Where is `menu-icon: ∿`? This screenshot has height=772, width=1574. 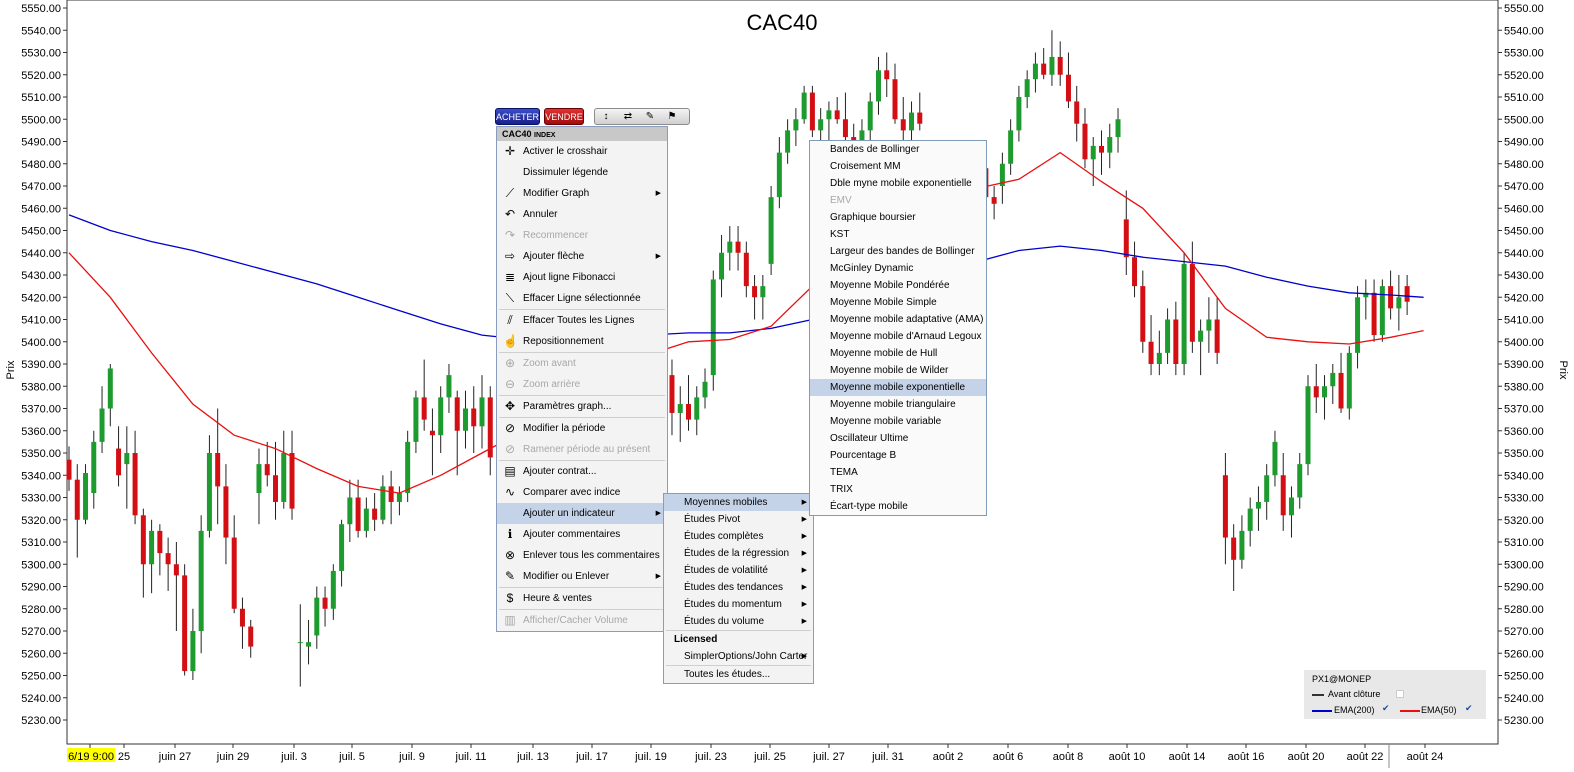 menu-icon: ∿ is located at coordinates (510, 492).